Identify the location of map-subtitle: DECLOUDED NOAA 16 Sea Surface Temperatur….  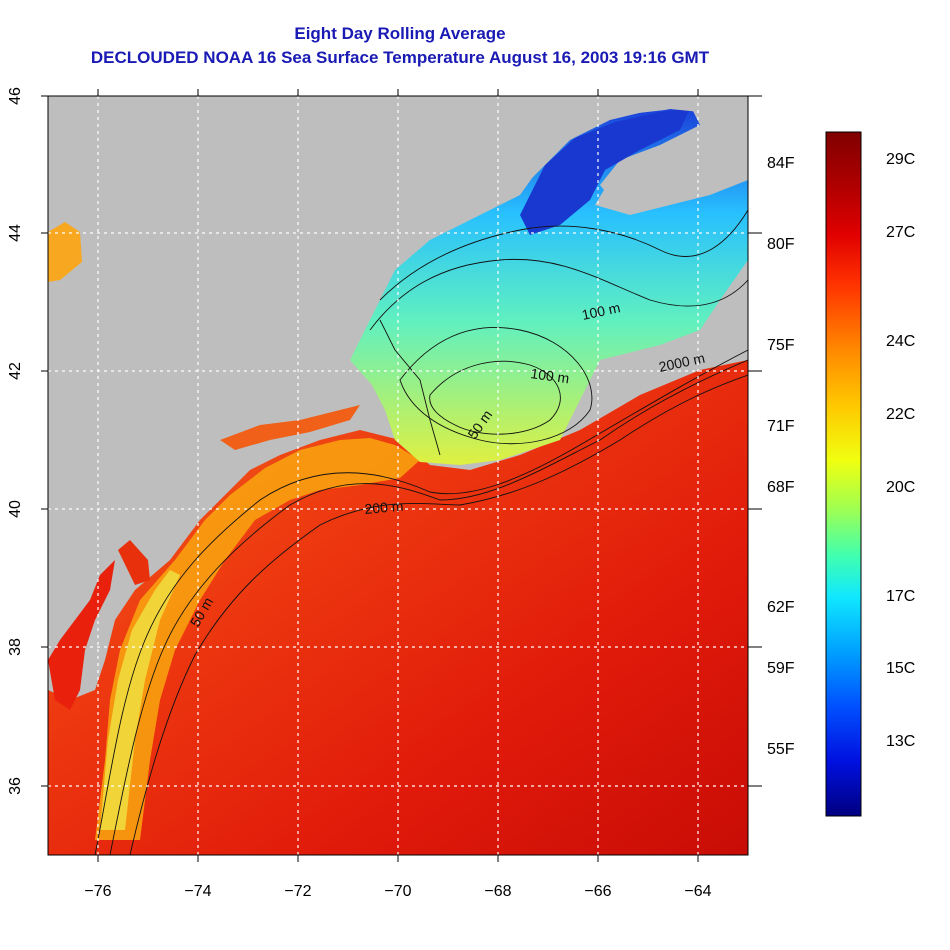
(400, 57).